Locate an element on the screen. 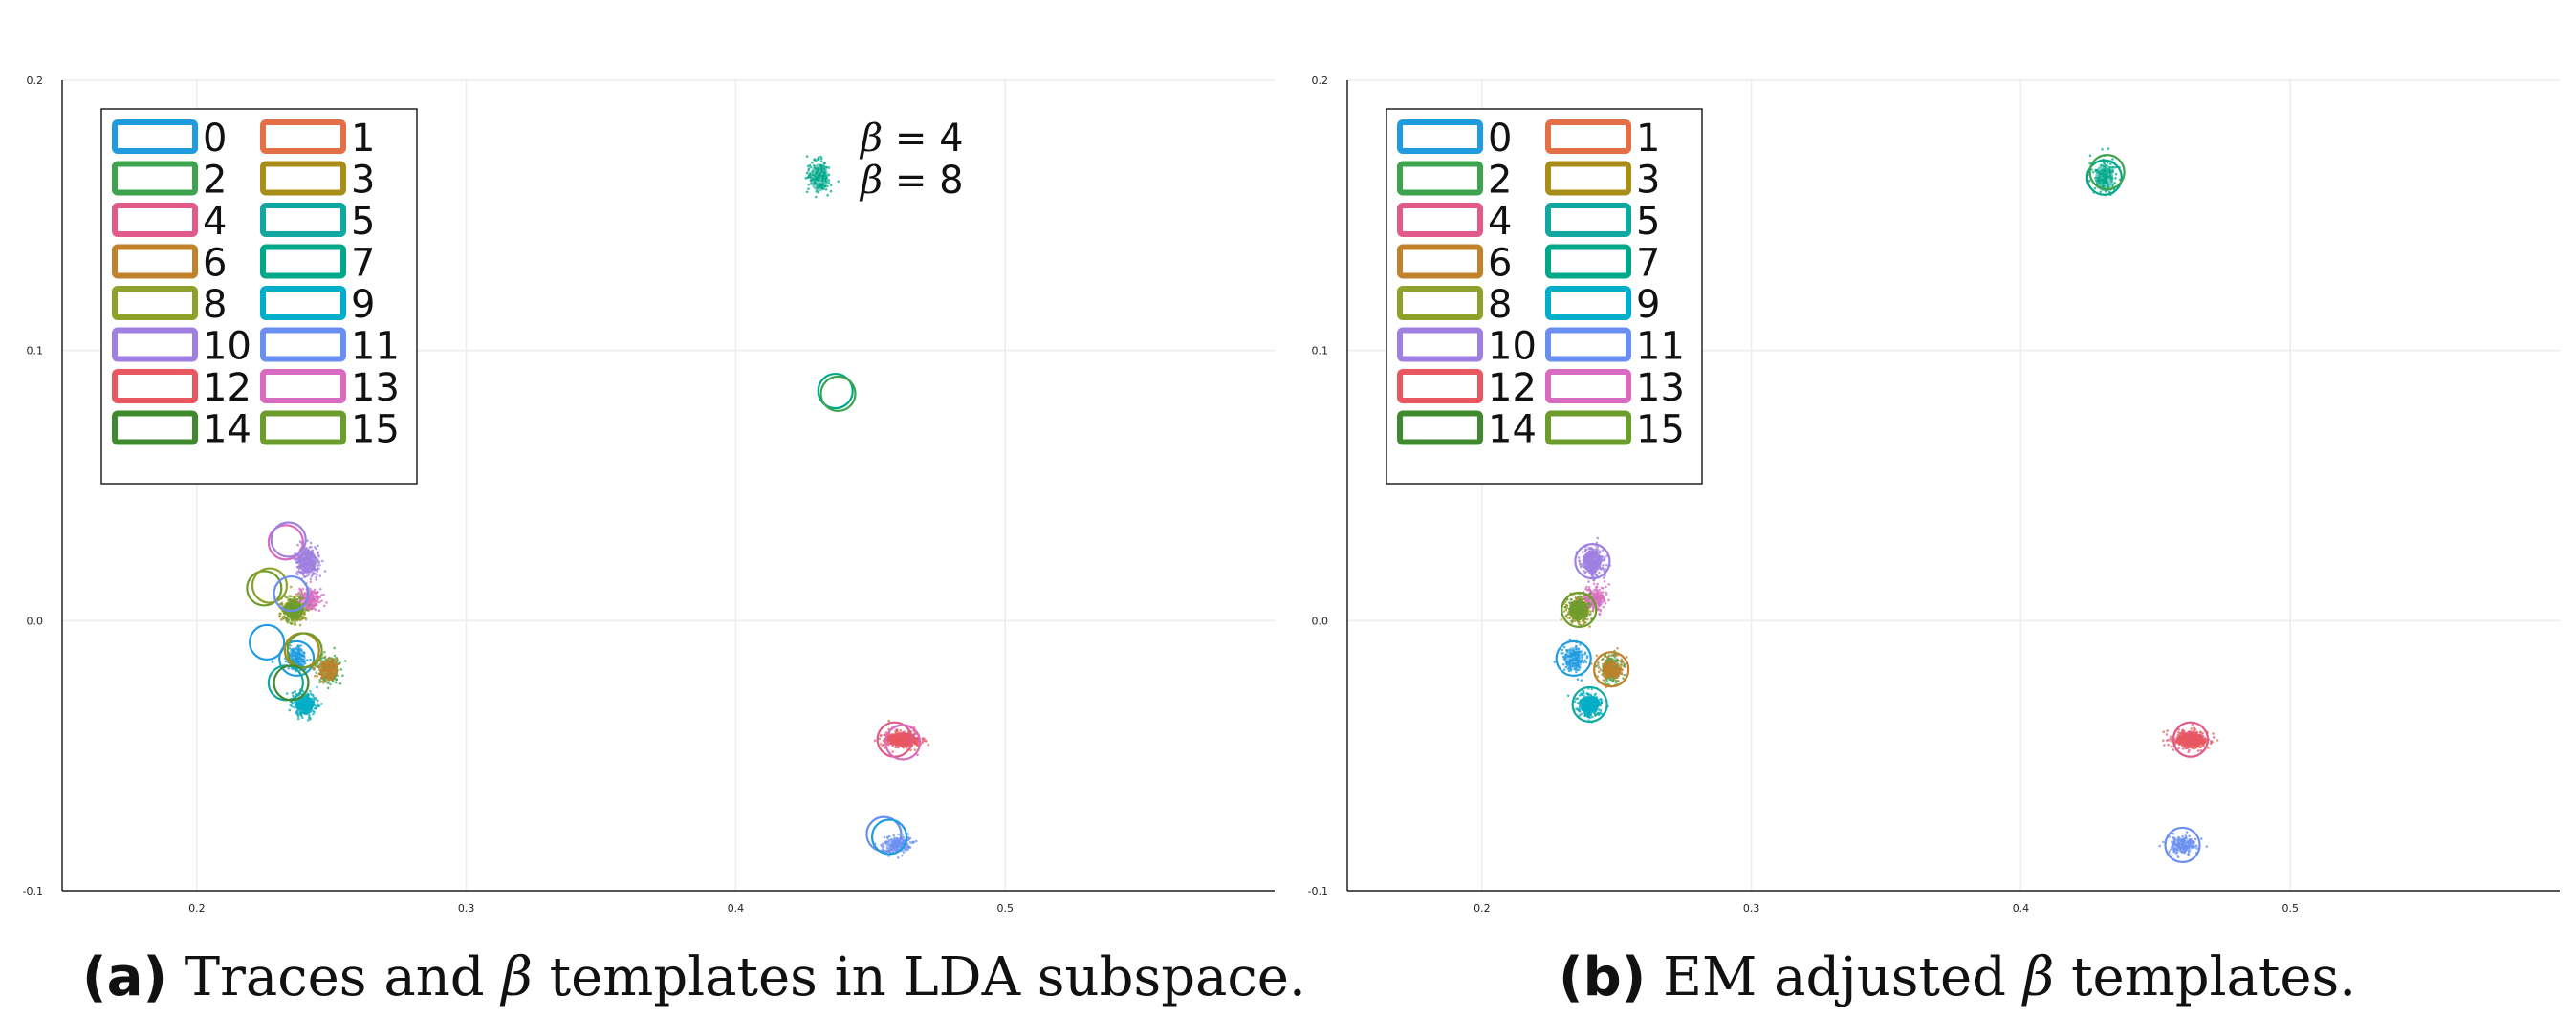  caption-symbol: β is located at coordinates (2039, 977).